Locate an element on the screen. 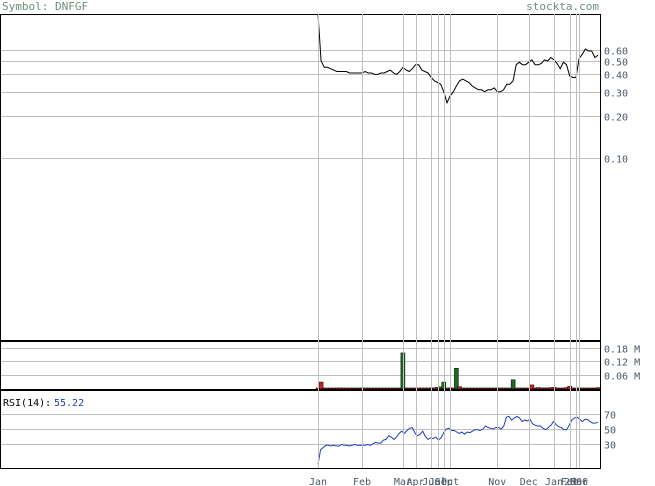  volume-panel: 0.18 M 0.12 M 0.06 M is located at coordinates (320, 365).